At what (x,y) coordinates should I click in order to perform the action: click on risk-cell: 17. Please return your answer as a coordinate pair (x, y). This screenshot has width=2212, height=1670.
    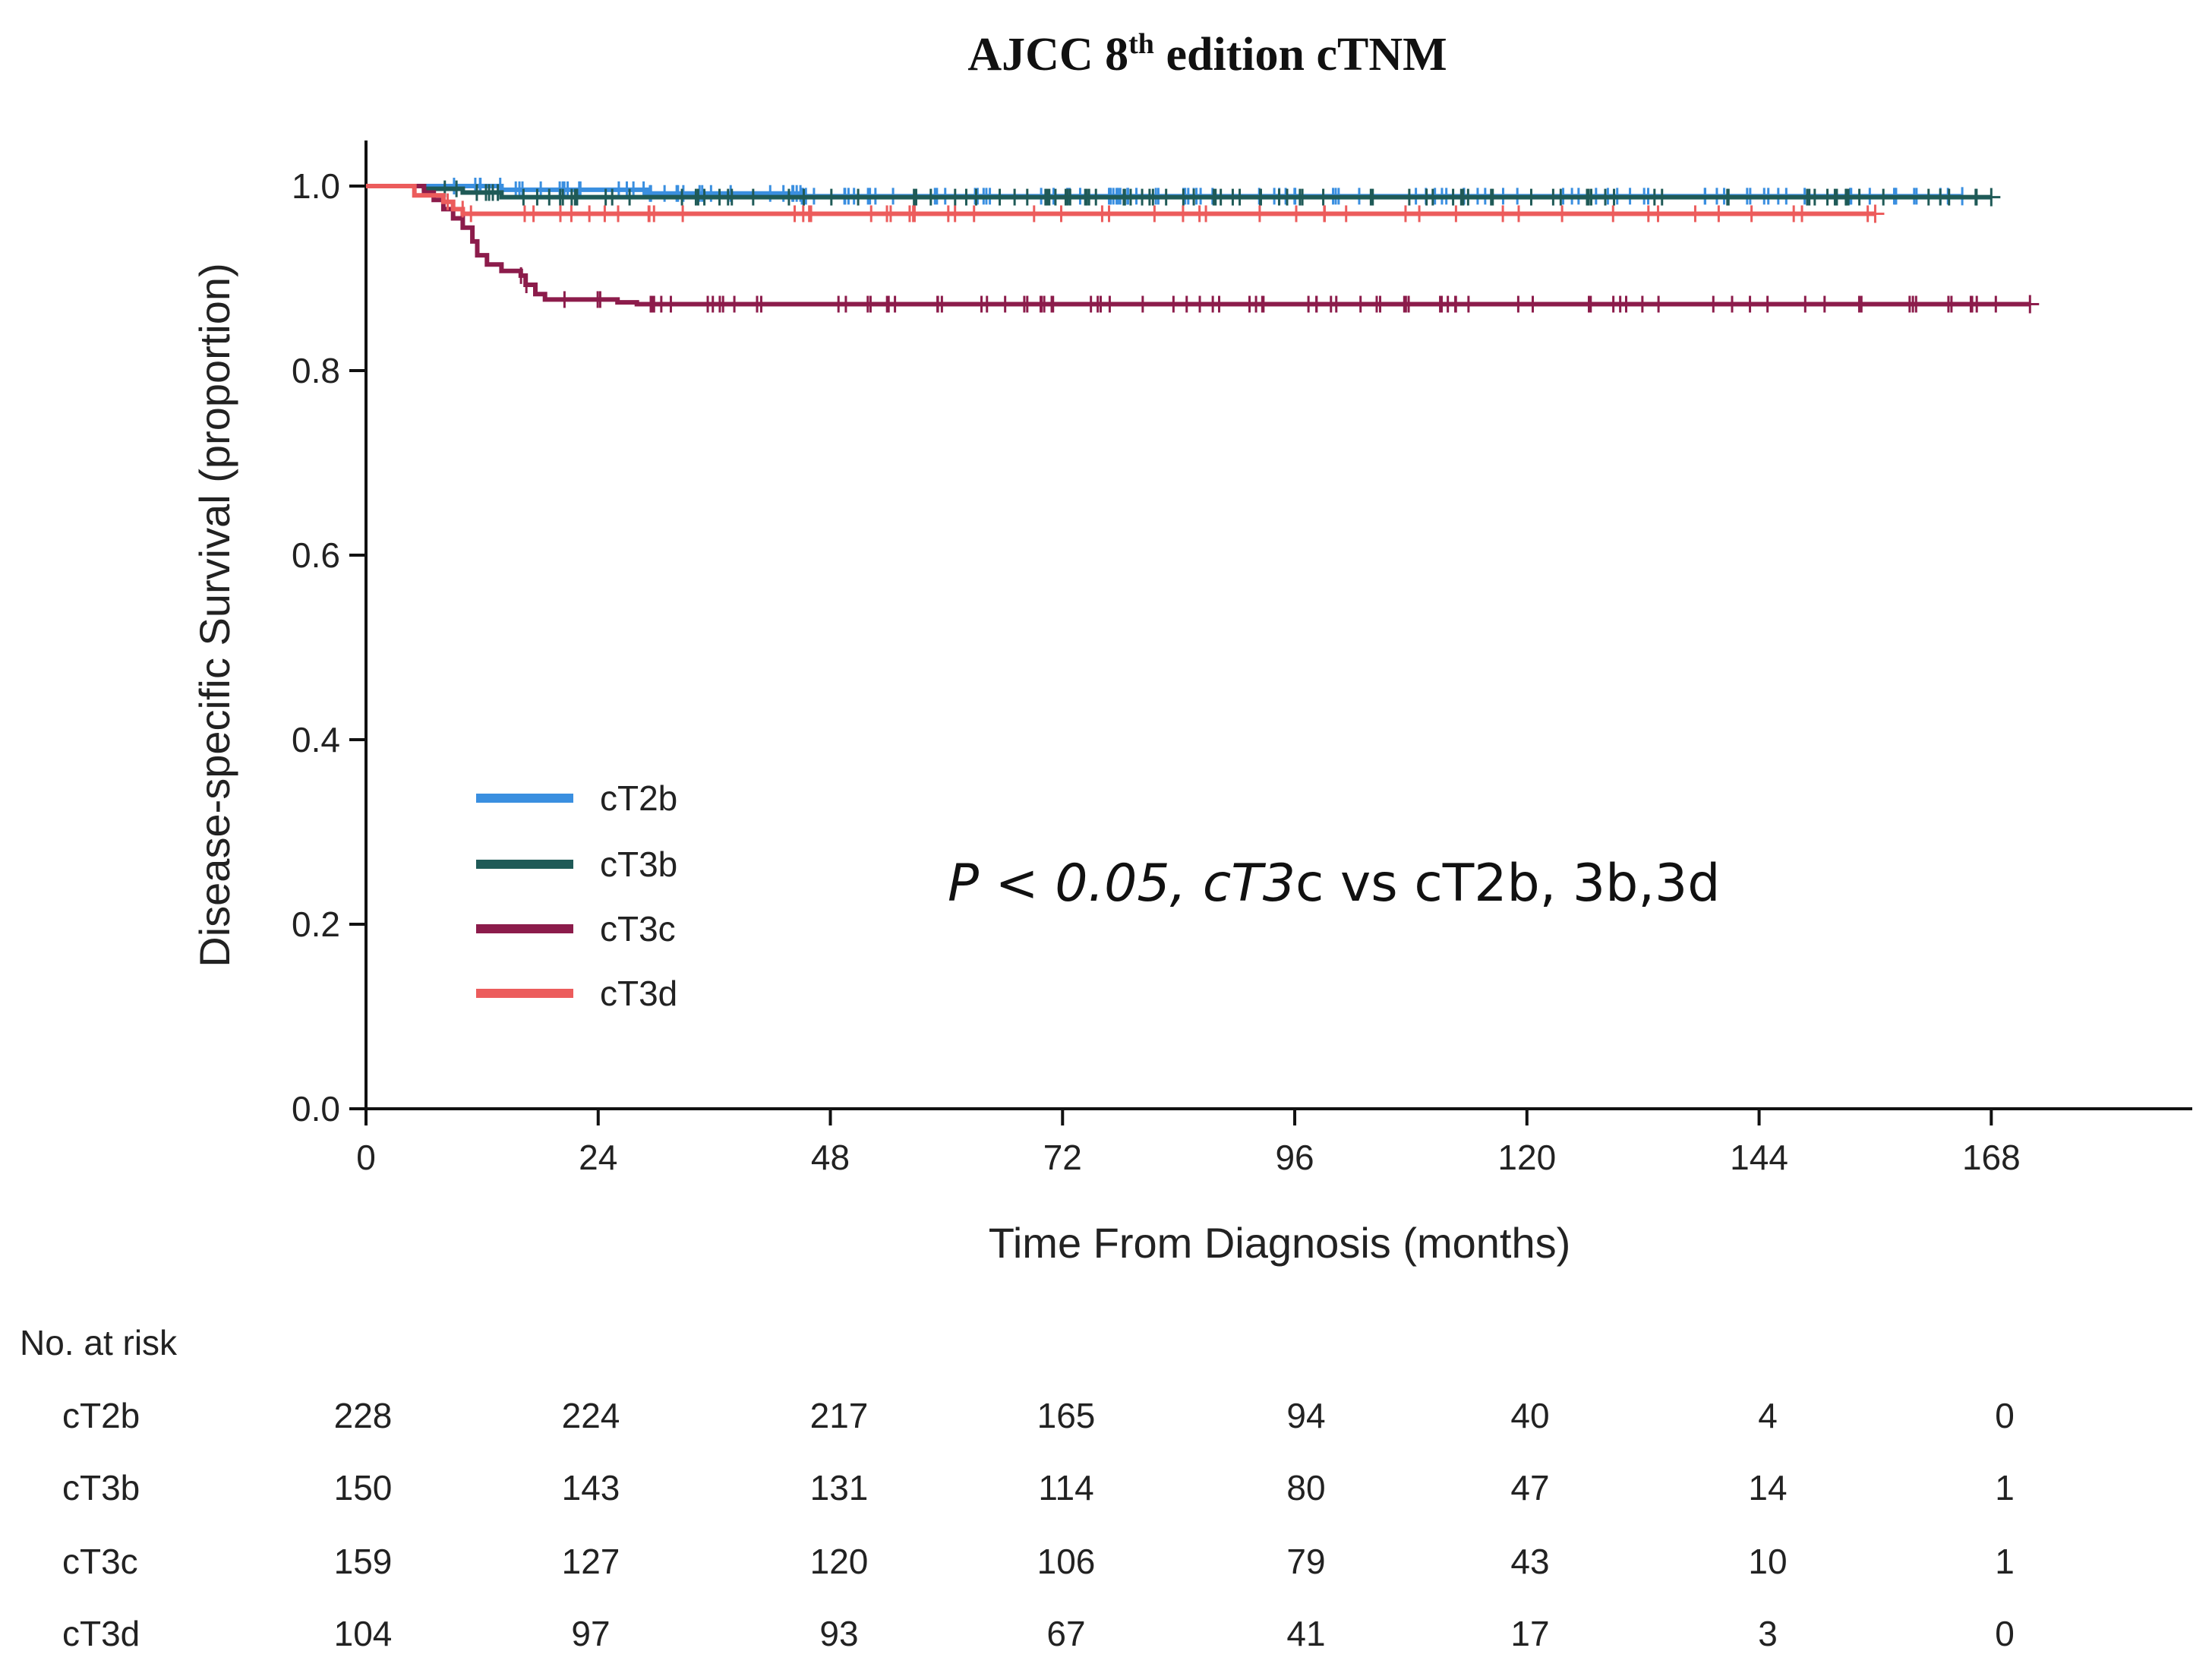
    Looking at the image, I should click on (1529, 1634).